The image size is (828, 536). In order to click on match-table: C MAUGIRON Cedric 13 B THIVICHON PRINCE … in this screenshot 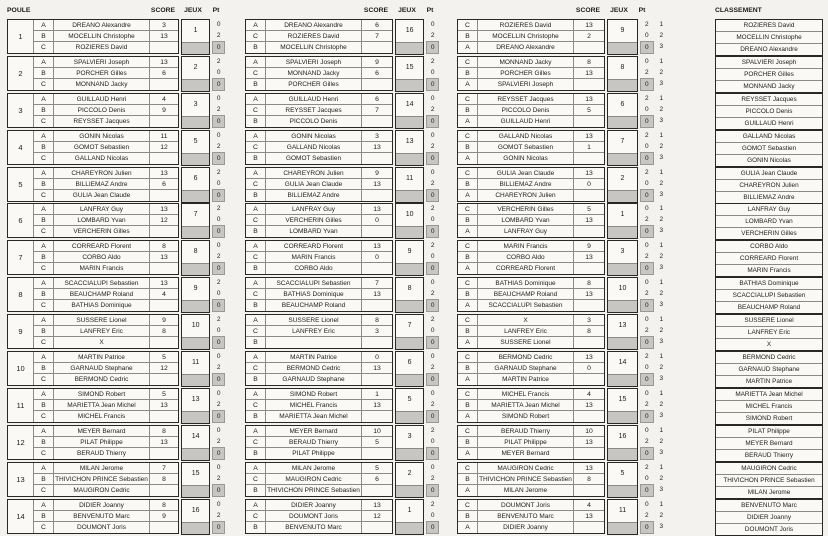, I will do `click(531, 479)`.